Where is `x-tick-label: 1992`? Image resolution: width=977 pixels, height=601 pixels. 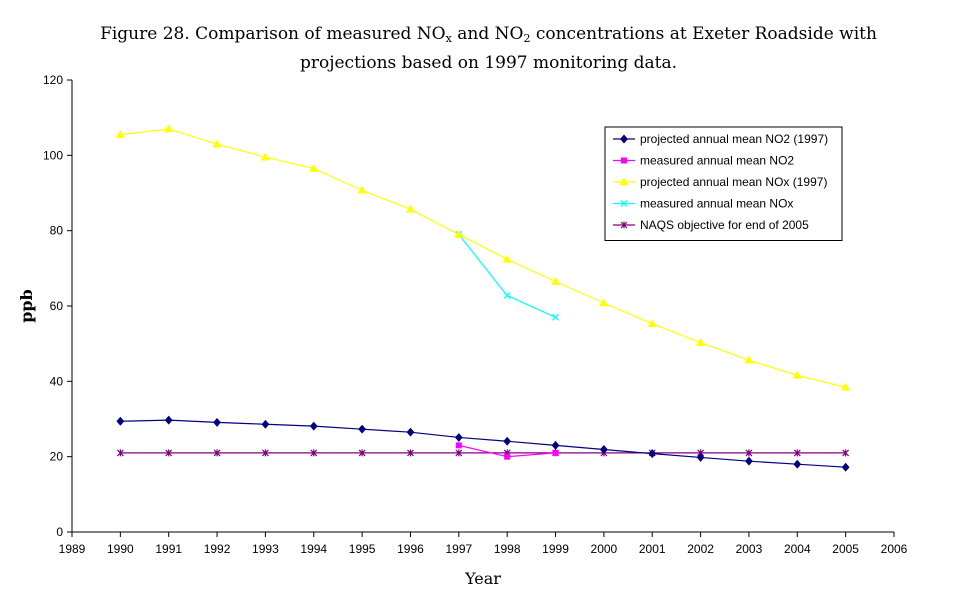
x-tick-label: 1992 is located at coordinates (217, 549).